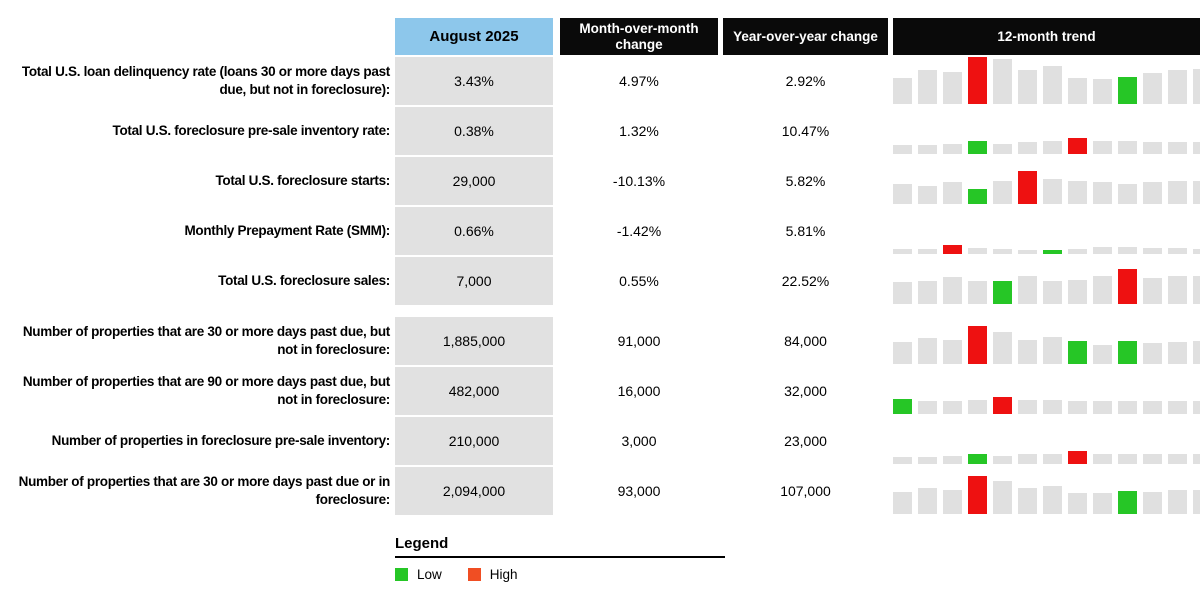  I want to click on mom-change-value: 16,000, so click(639, 391).